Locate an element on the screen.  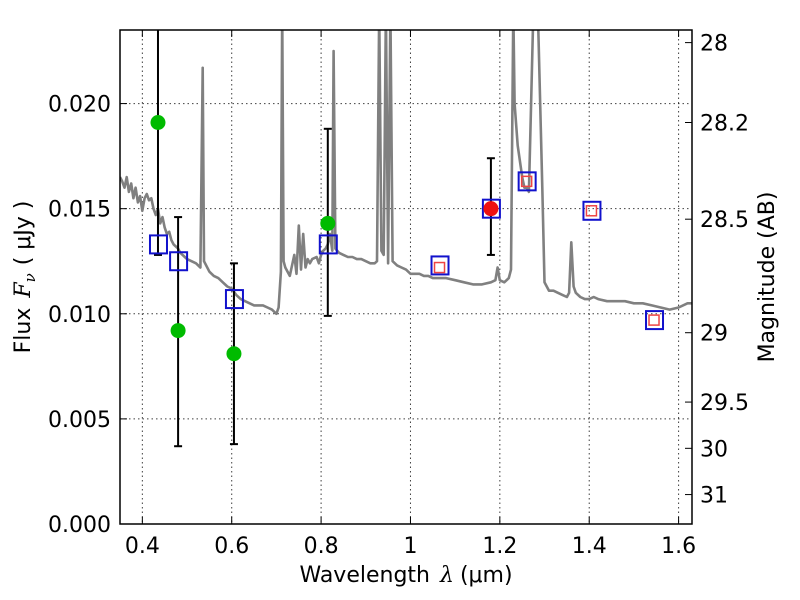
x-tick-label: 0.6 is located at coordinates (231, 546).